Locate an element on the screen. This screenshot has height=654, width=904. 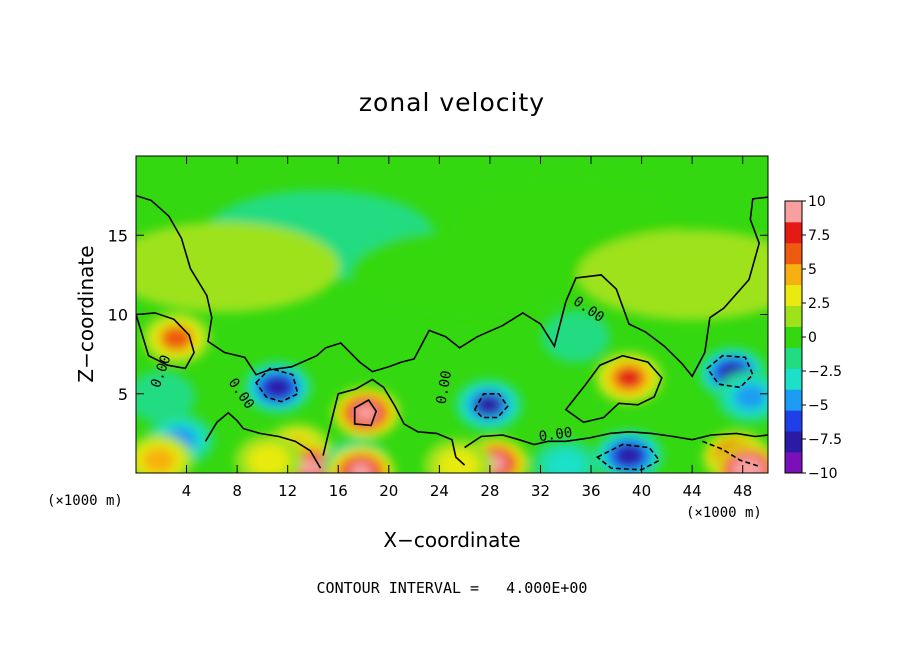
colorbar-tick-label: −2.5 is located at coordinates (825, 372).